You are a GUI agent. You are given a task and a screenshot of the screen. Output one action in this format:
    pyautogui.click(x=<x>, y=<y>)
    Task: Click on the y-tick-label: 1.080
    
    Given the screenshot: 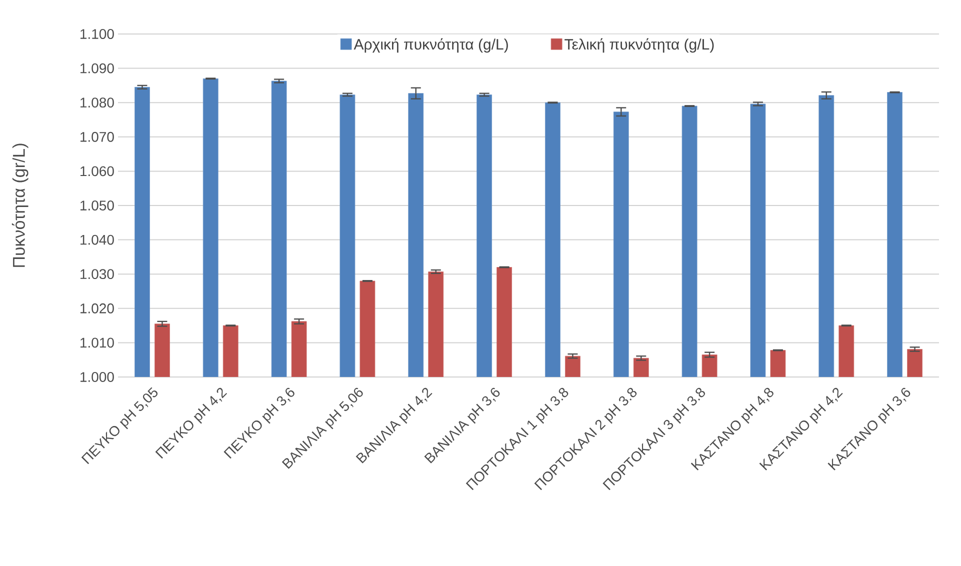 What is the action you would take?
    pyautogui.click(x=97, y=103)
    